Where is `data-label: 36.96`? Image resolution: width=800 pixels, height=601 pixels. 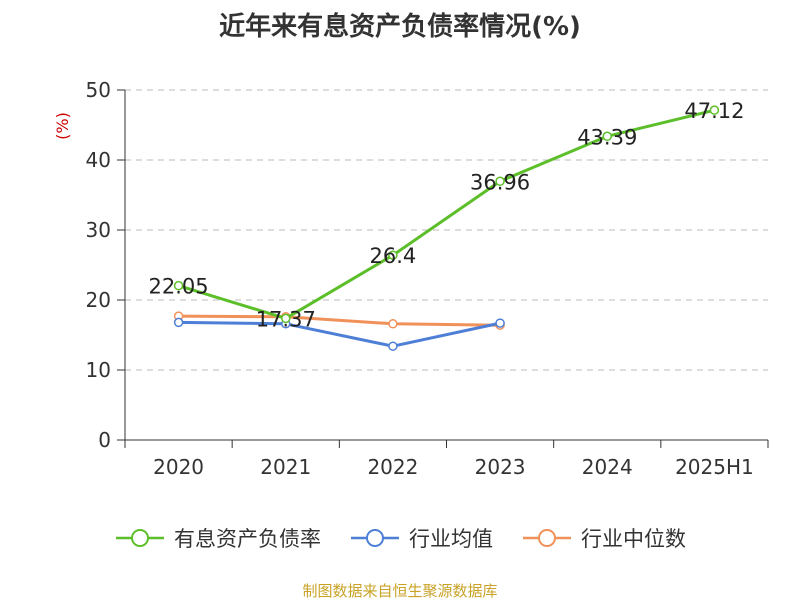
data-label: 36.96 is located at coordinates (500, 182).